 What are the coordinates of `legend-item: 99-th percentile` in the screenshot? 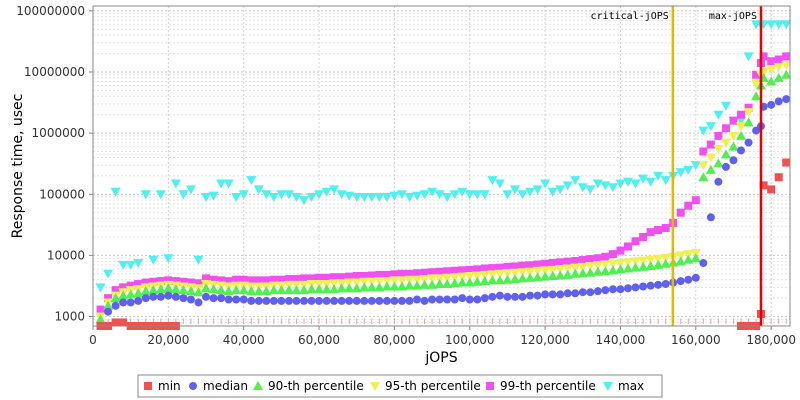 It's located at (541, 386).